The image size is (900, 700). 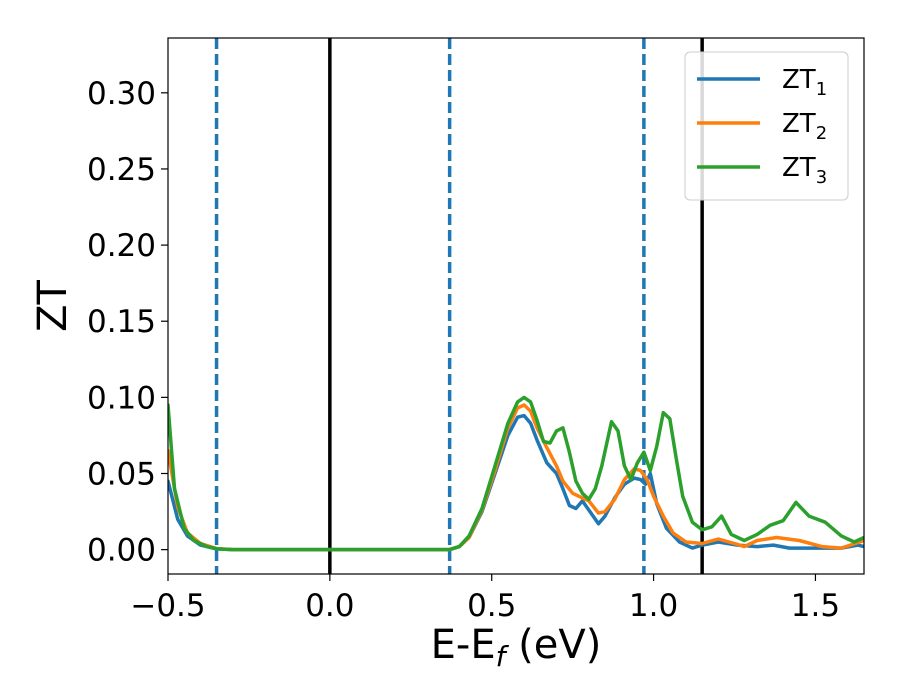 What do you see at coordinates (804, 126) in the screenshot?
I see `legend-label-2: ZT2` at bounding box center [804, 126].